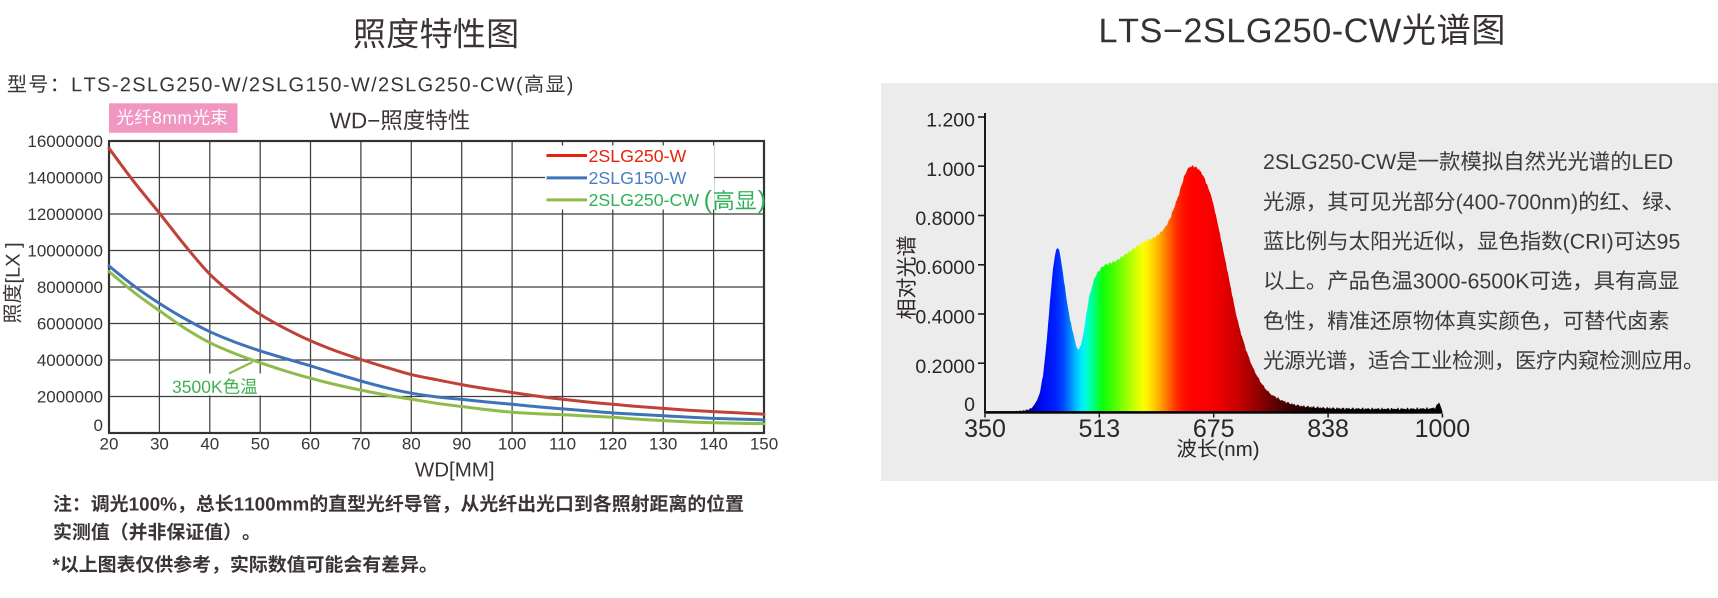 The width and height of the screenshot is (1718, 598). What do you see at coordinates (1328, 429) in the screenshot?
I see `svg-text: 838` at bounding box center [1328, 429].